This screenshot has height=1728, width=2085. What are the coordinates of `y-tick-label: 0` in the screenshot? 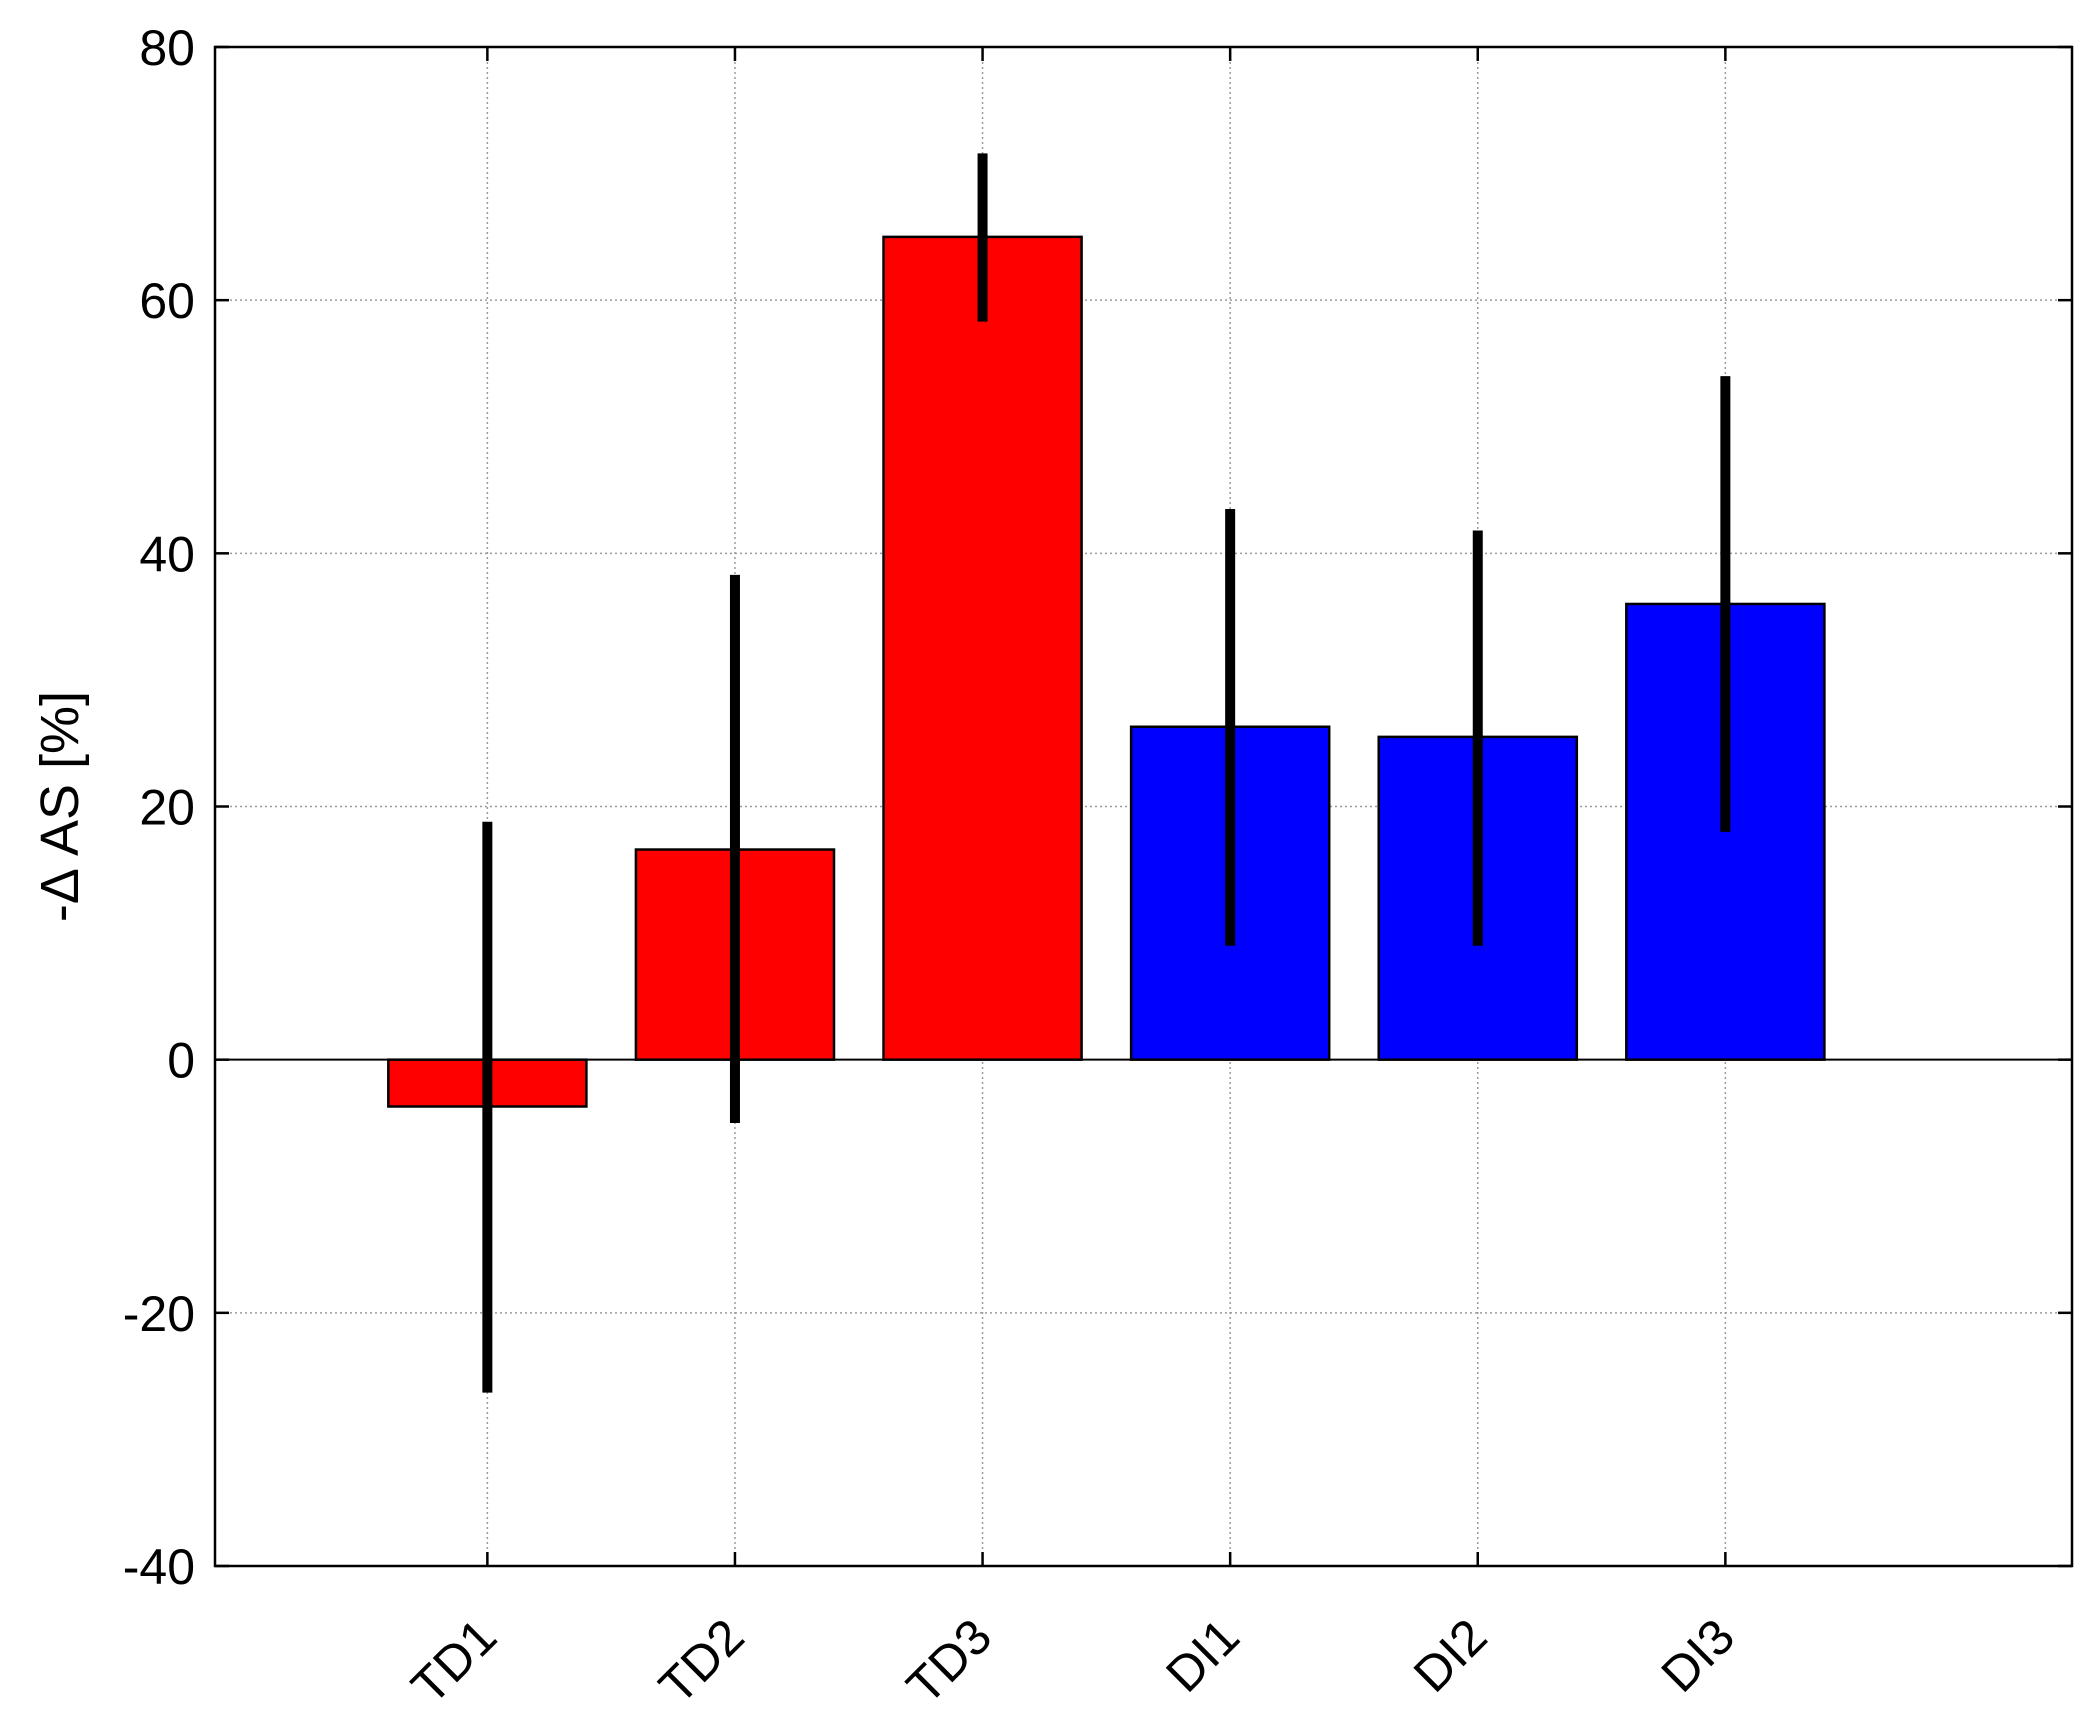 It's located at (181, 1061).